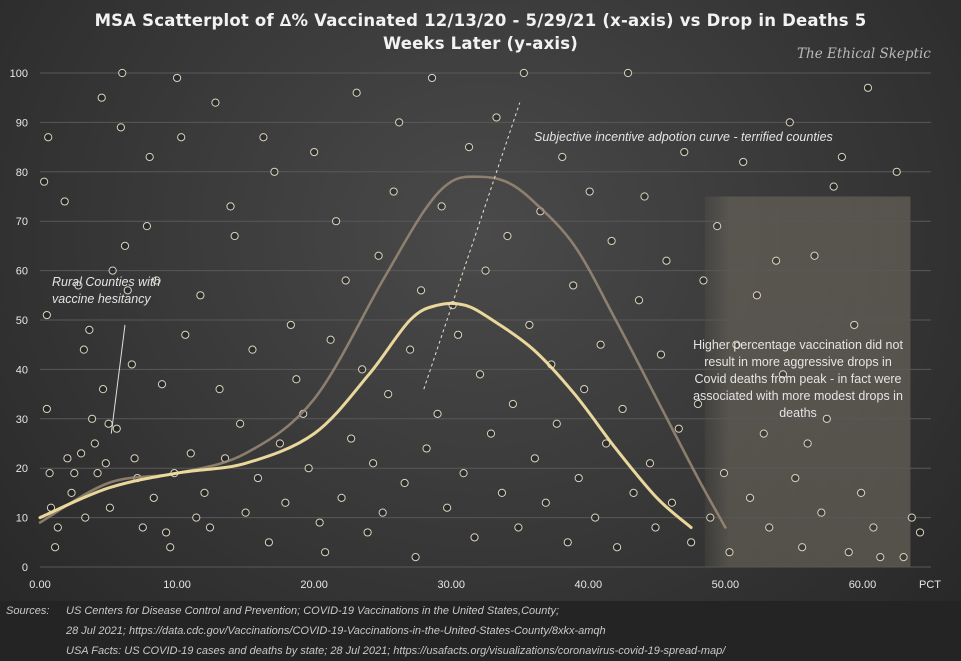 Image resolution: width=961 pixels, height=661 pixels. What do you see at coordinates (451, 585) in the screenshot?
I see `x-tick-label: 30.00` at bounding box center [451, 585].